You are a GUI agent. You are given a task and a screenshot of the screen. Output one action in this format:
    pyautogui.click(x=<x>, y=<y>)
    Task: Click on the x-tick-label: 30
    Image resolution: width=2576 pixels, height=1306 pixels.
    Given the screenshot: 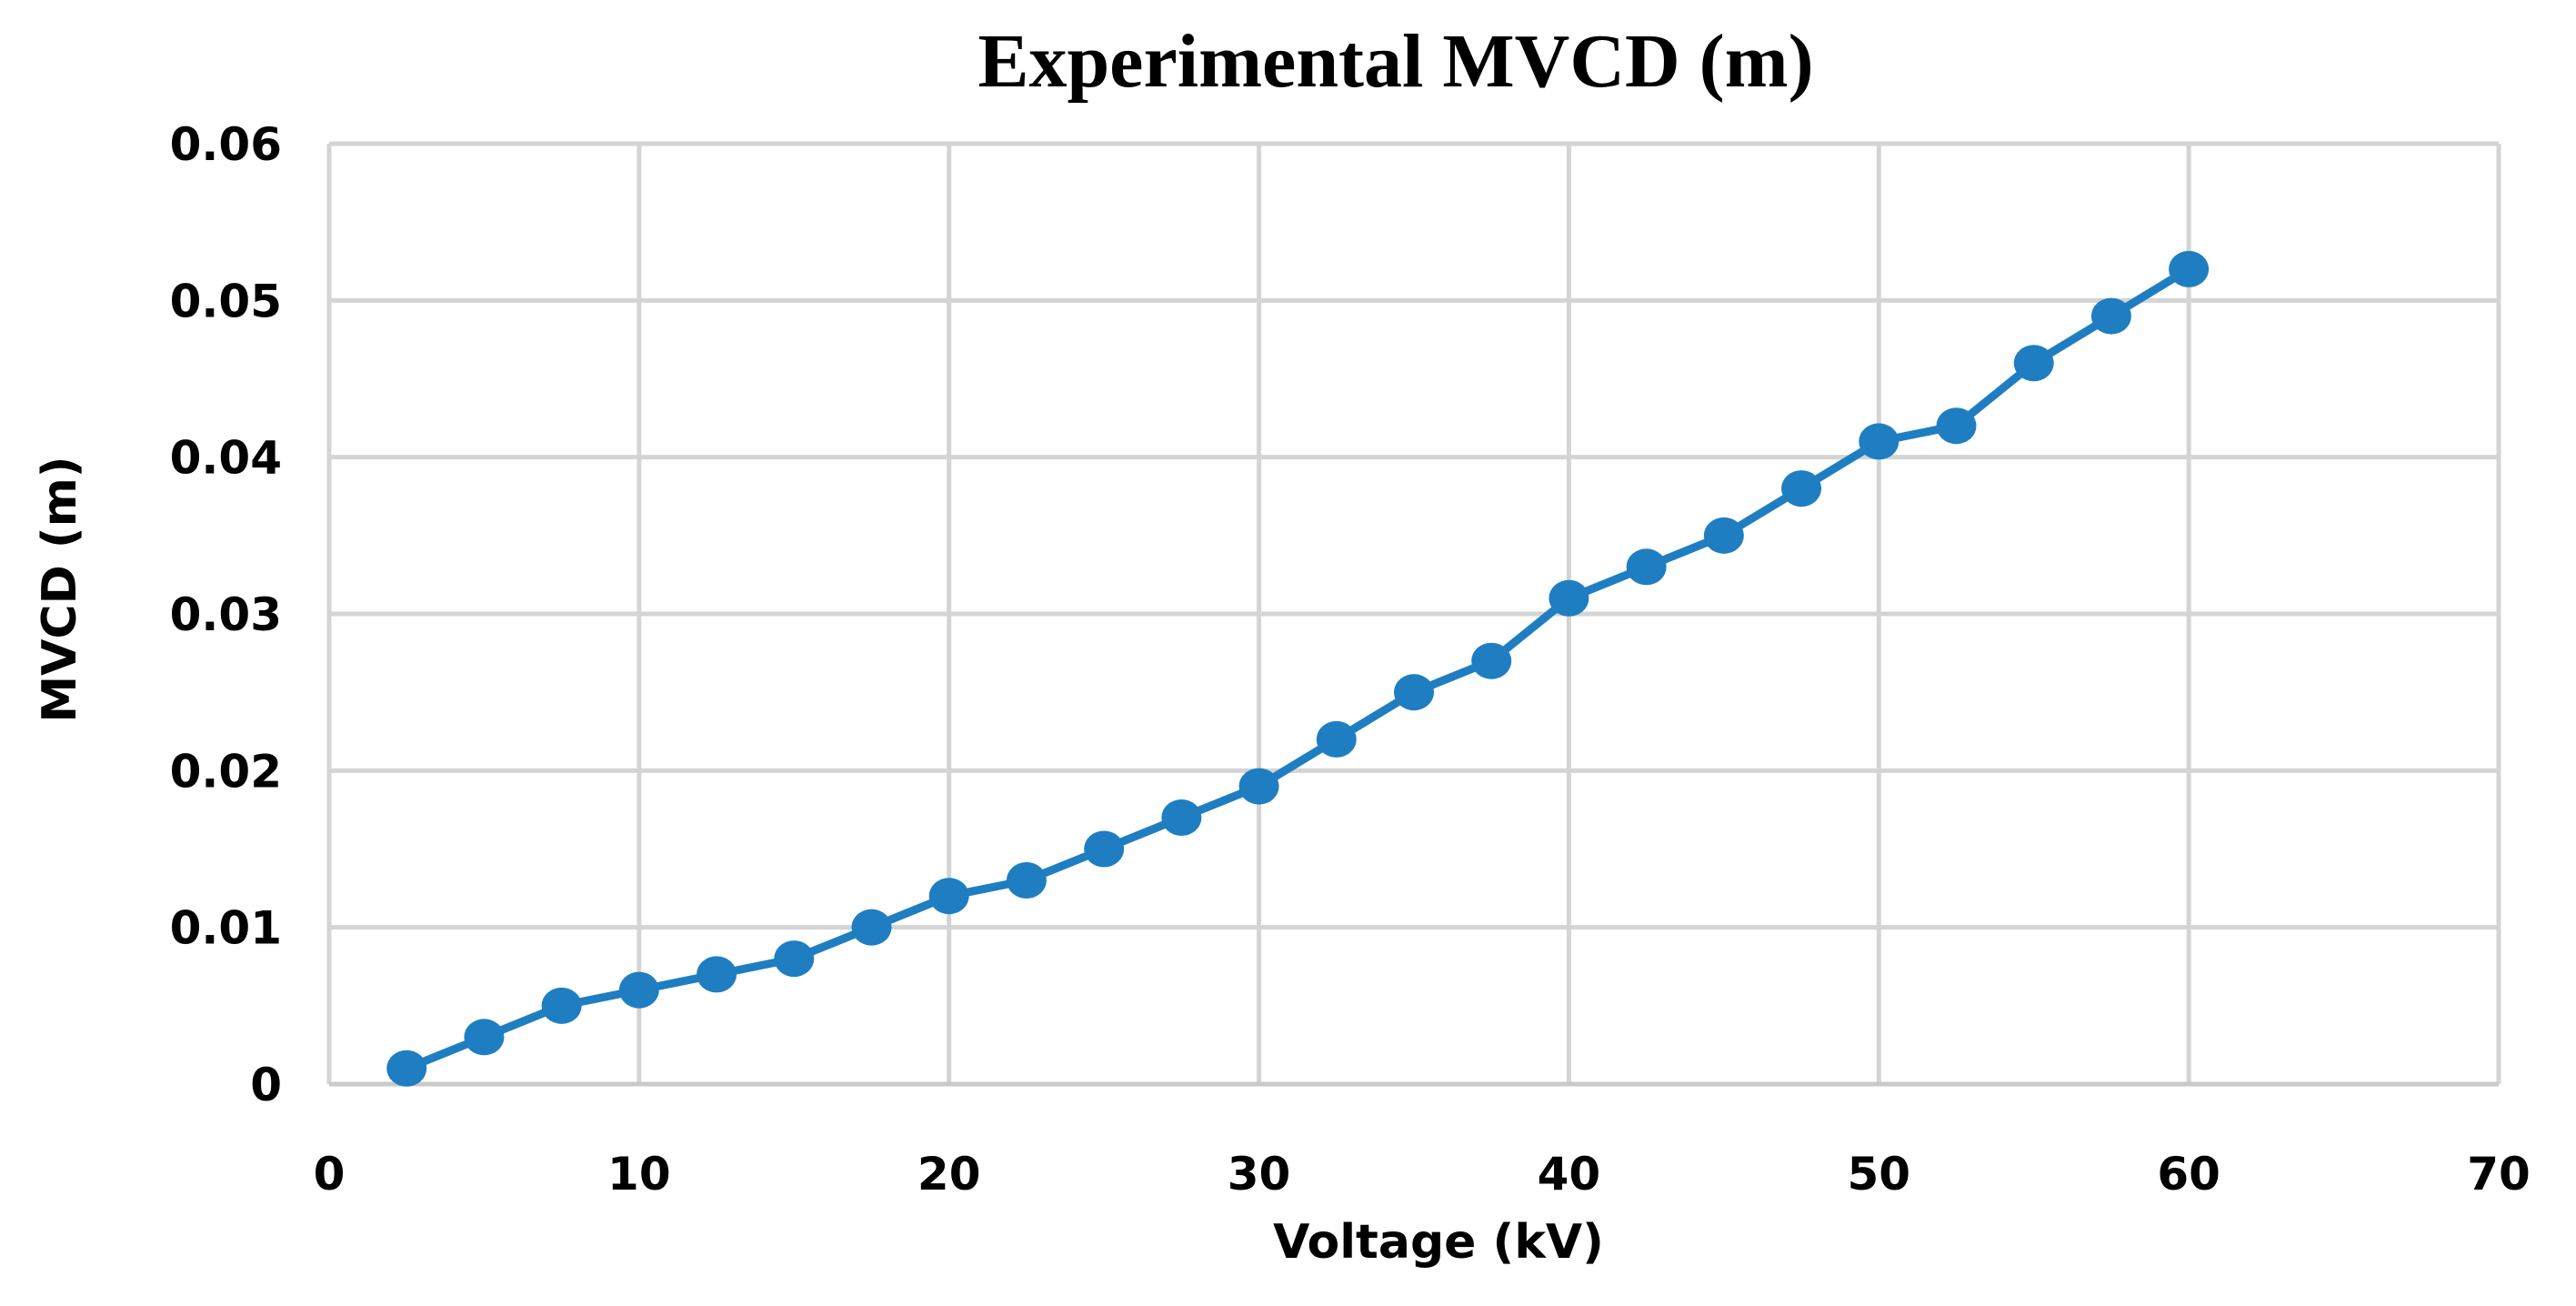 What is the action you would take?
    pyautogui.click(x=1260, y=1174)
    